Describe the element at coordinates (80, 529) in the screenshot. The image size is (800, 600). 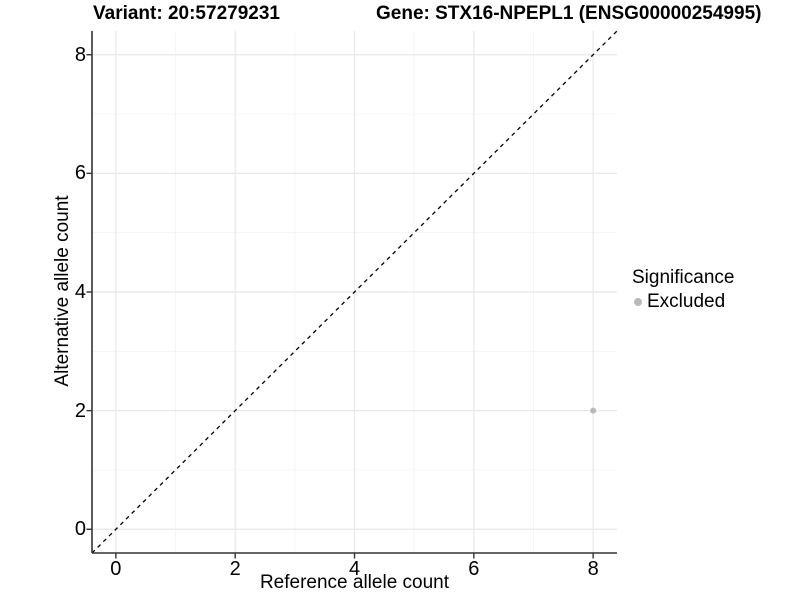
I see `y-tick-label: 0` at that location.